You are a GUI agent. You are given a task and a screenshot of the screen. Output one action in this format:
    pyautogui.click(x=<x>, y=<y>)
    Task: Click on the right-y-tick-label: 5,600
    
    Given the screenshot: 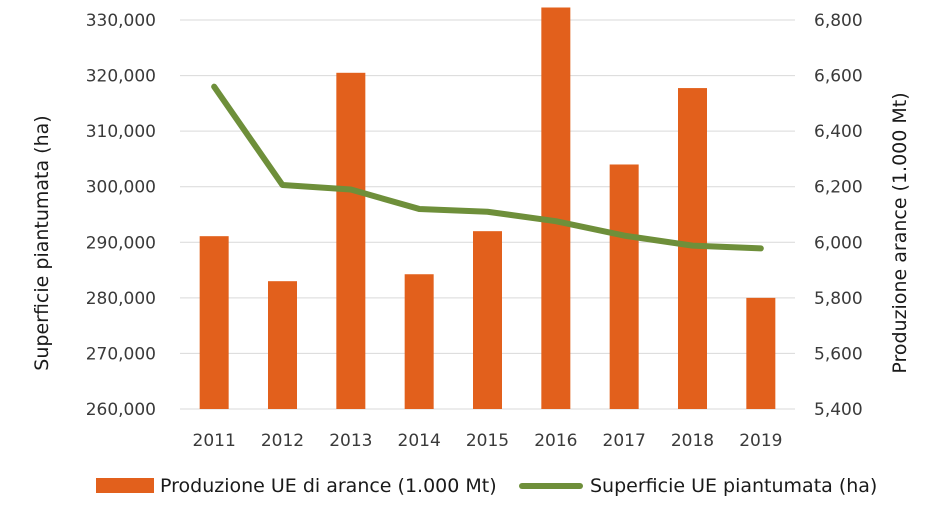 What is the action you would take?
    pyautogui.click(x=838, y=354)
    